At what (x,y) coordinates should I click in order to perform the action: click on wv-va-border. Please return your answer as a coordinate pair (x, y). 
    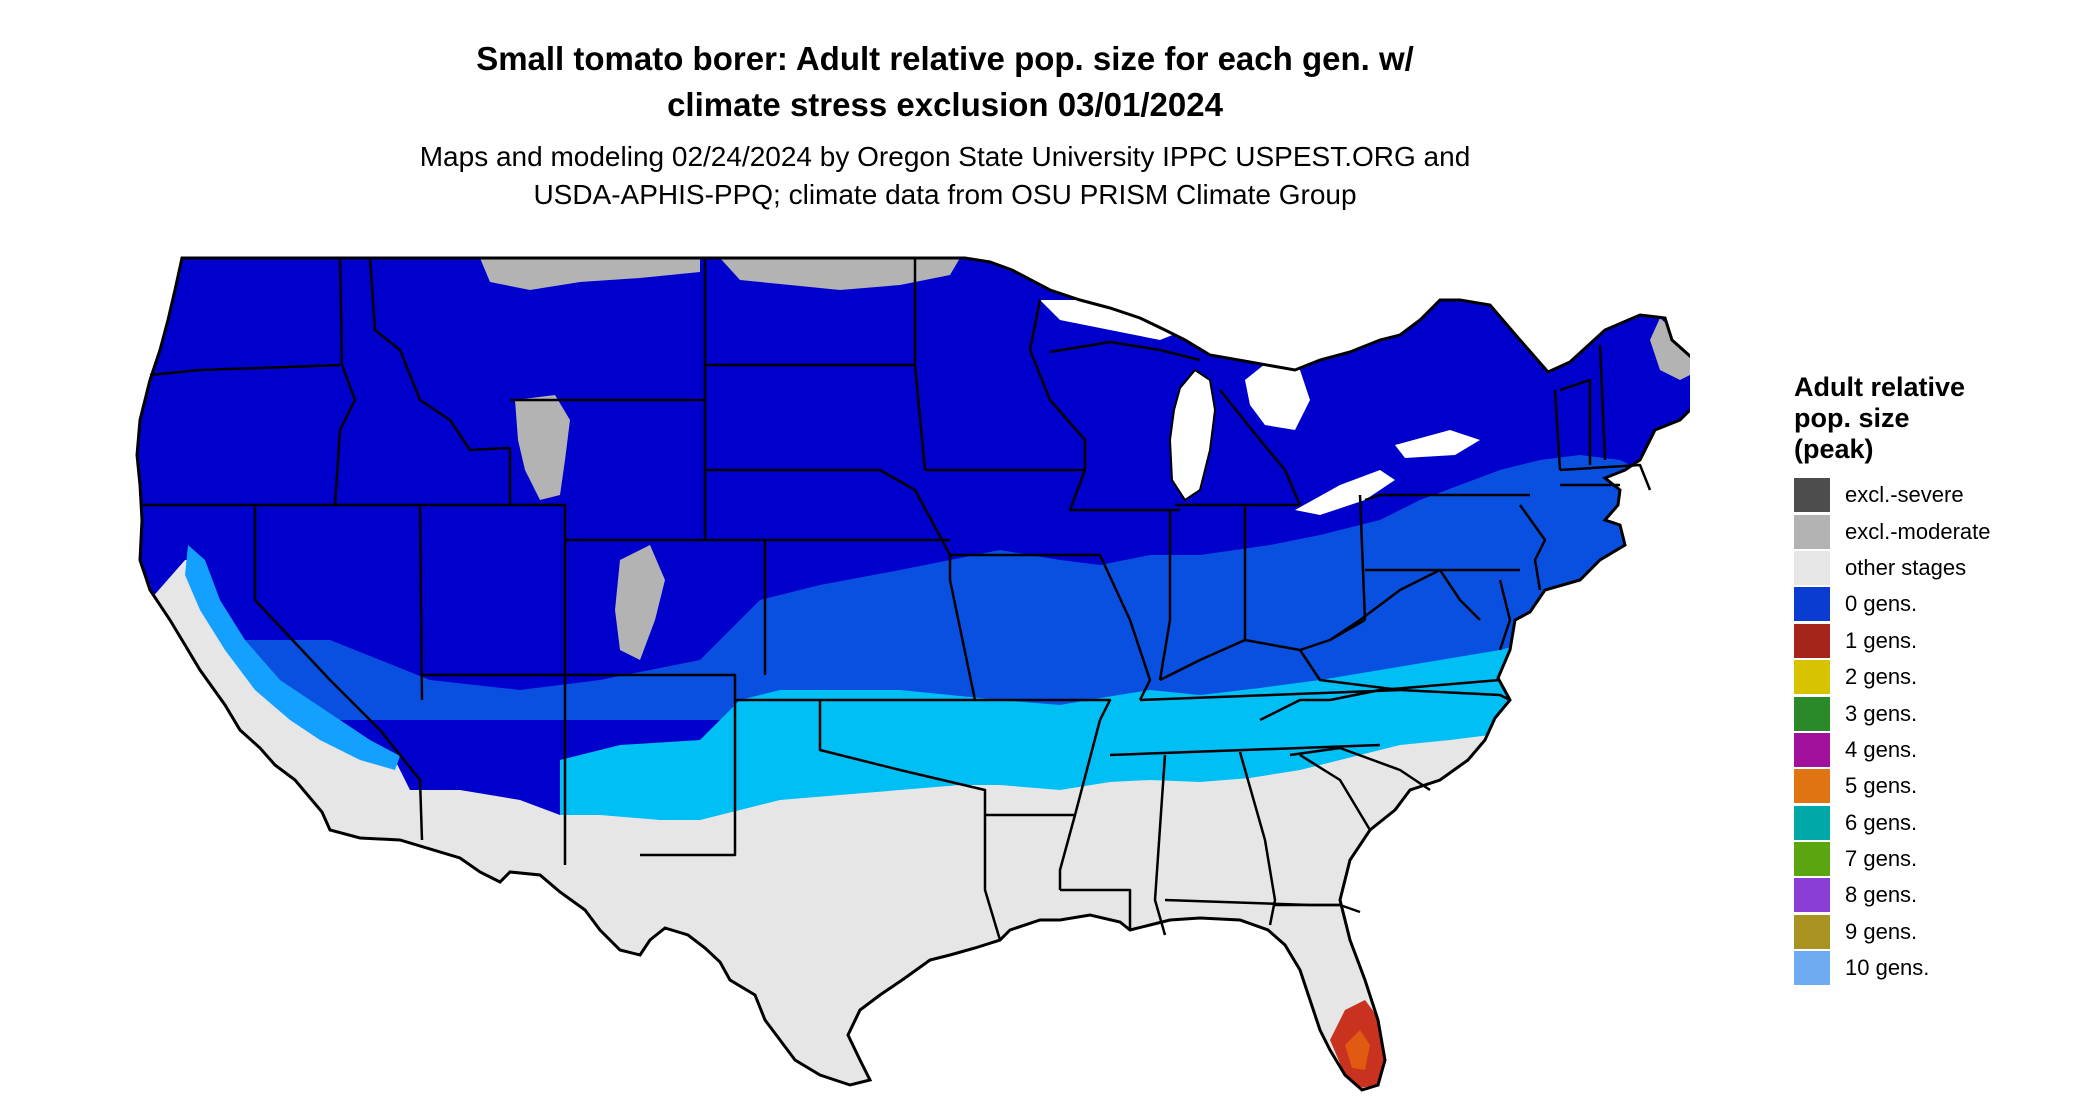
    Looking at the image, I should click on (1405, 605).